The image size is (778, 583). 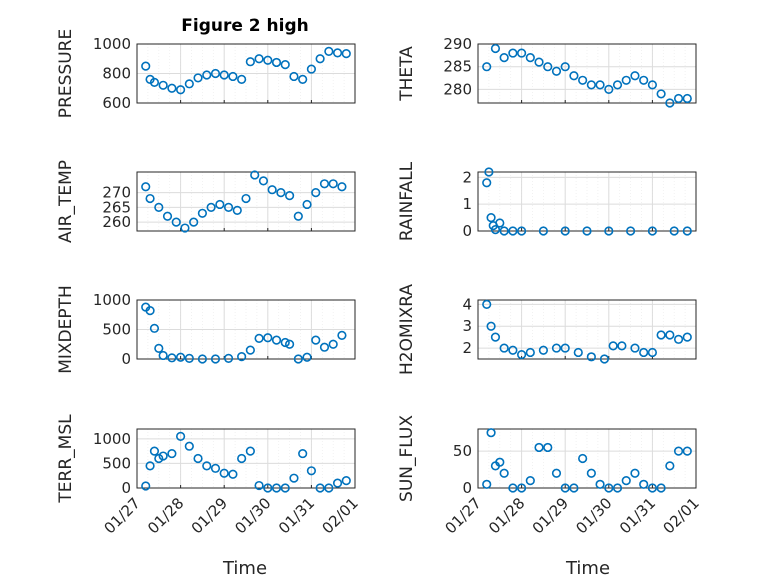 I want to click on y-tick-label: 260, so click(x=116, y=222).